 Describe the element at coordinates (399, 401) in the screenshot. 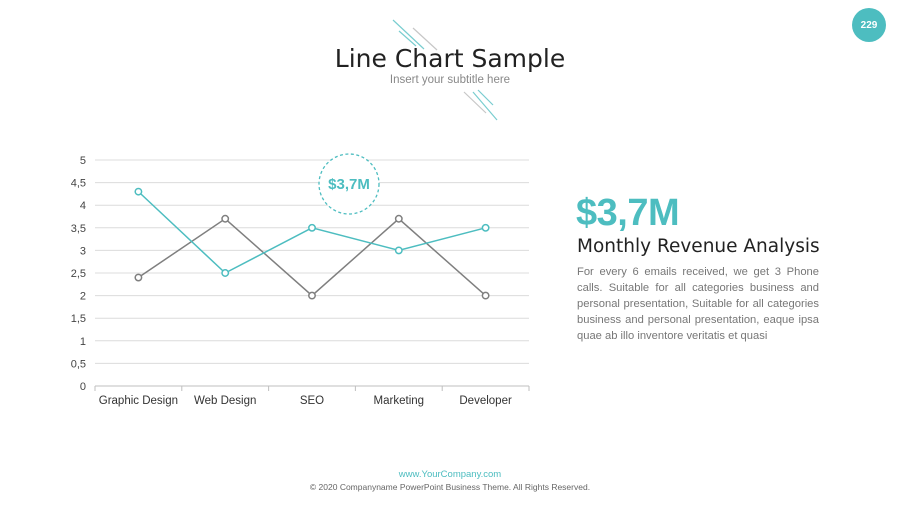

I see `x-tick-label: Marketing` at that location.